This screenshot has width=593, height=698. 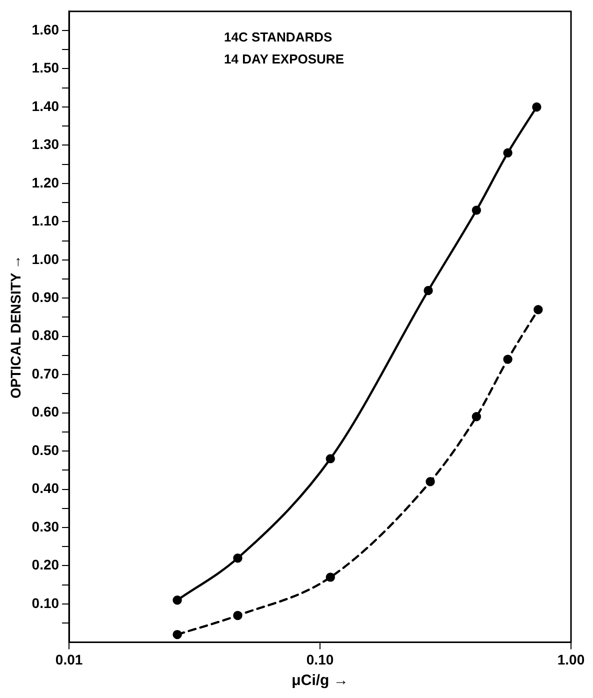 I want to click on y-tick-label: 0.70, so click(x=46, y=373).